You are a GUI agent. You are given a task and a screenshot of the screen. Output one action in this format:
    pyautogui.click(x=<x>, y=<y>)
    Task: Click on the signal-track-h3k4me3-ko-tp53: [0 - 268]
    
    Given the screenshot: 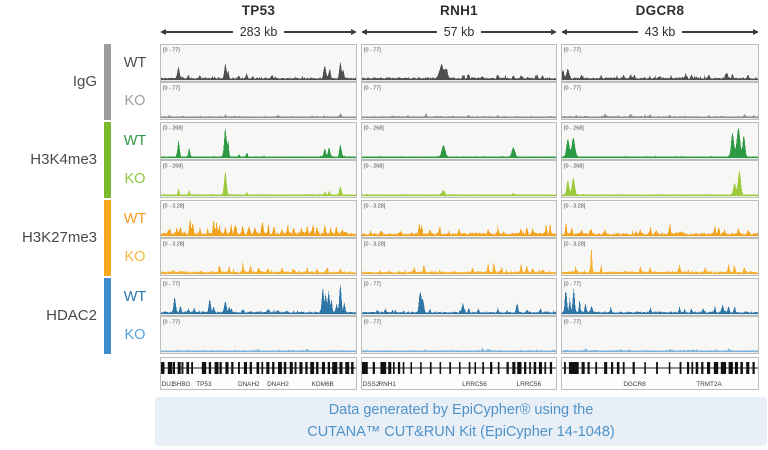 What is the action you would take?
    pyautogui.click(x=258, y=179)
    